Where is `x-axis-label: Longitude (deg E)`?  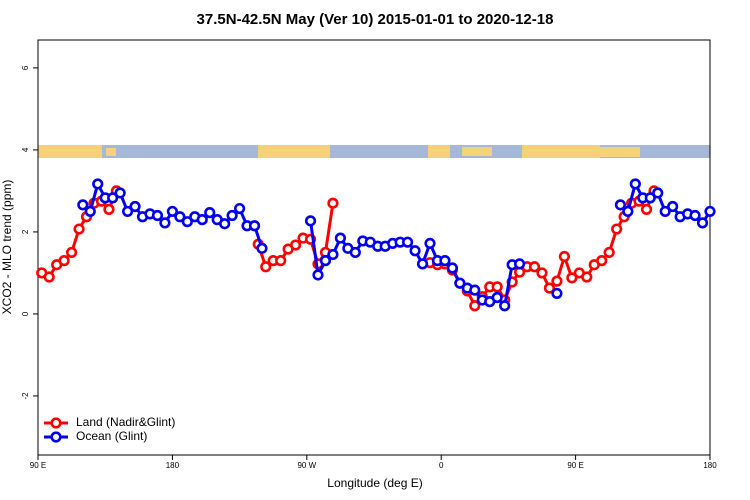
x-axis-label: Longitude (deg E) is located at coordinates (374, 483).